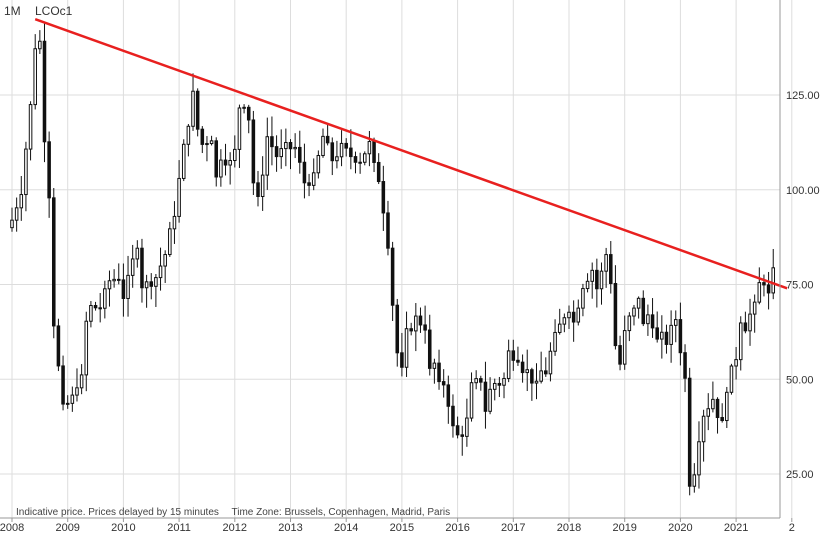  I want to click on x-tick-label: 2016, so click(457, 528).